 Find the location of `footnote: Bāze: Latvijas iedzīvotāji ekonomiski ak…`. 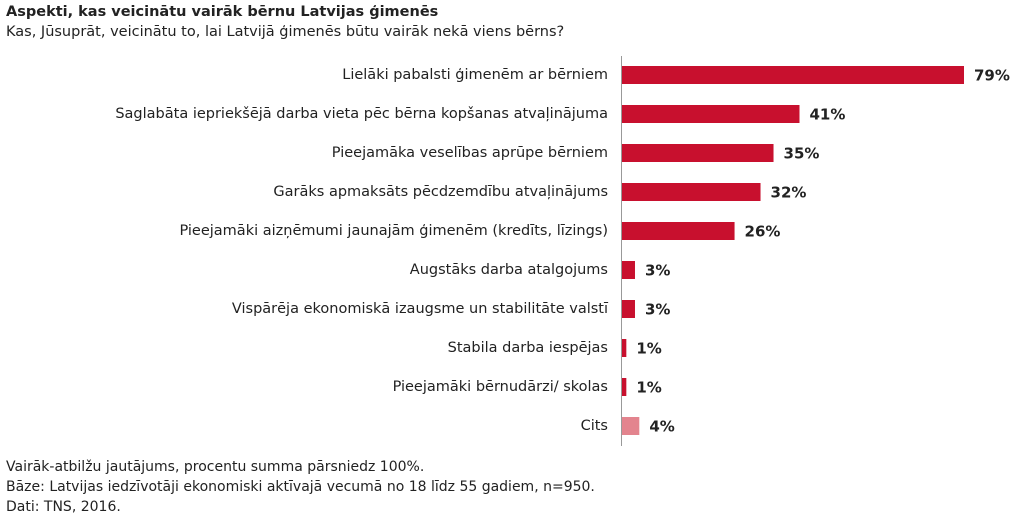

footnote: Bāze: Latvijas iedzīvotāji ekonomiski ak… is located at coordinates (300, 487).